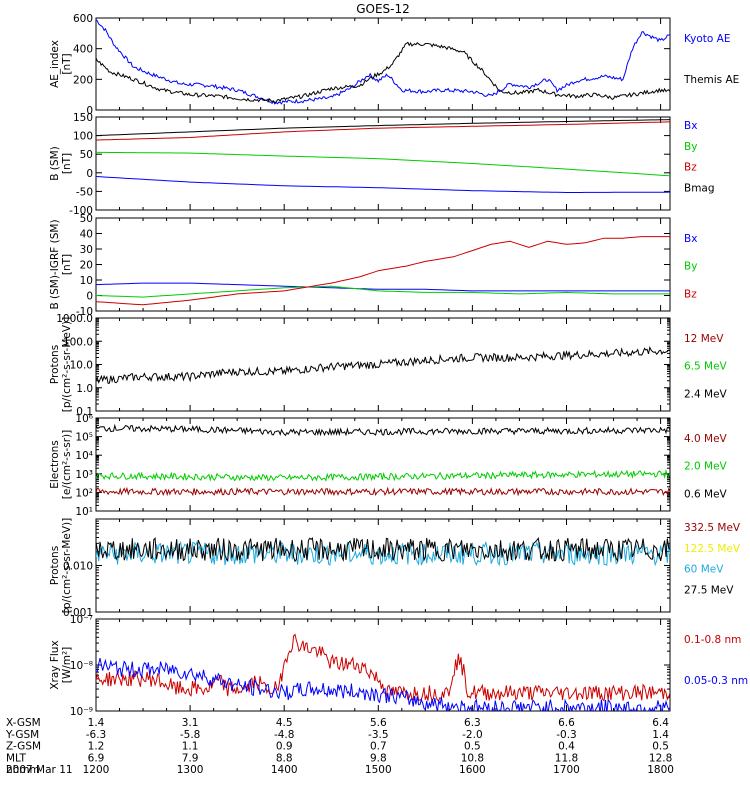 Image resolution: width=750 pixels, height=800 pixels. I want to click on ephem-cell: 1.4, so click(660, 735).